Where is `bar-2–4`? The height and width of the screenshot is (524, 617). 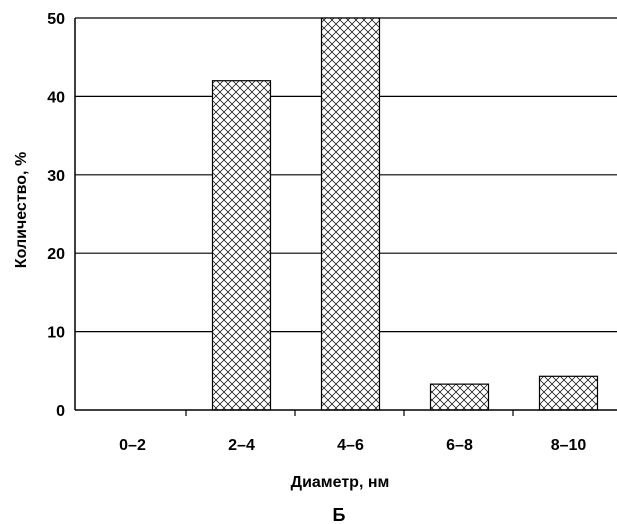 bar-2–4 is located at coordinates (241, 245).